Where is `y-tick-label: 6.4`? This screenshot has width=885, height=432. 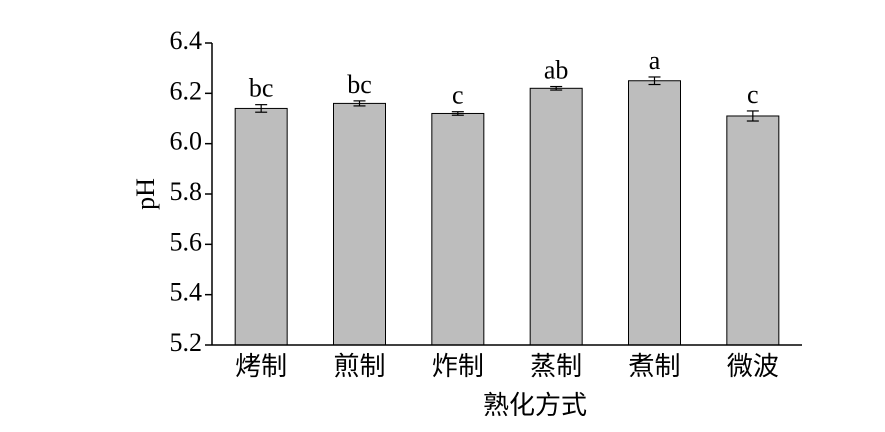 y-tick-label: 6.4 is located at coordinates (186, 40).